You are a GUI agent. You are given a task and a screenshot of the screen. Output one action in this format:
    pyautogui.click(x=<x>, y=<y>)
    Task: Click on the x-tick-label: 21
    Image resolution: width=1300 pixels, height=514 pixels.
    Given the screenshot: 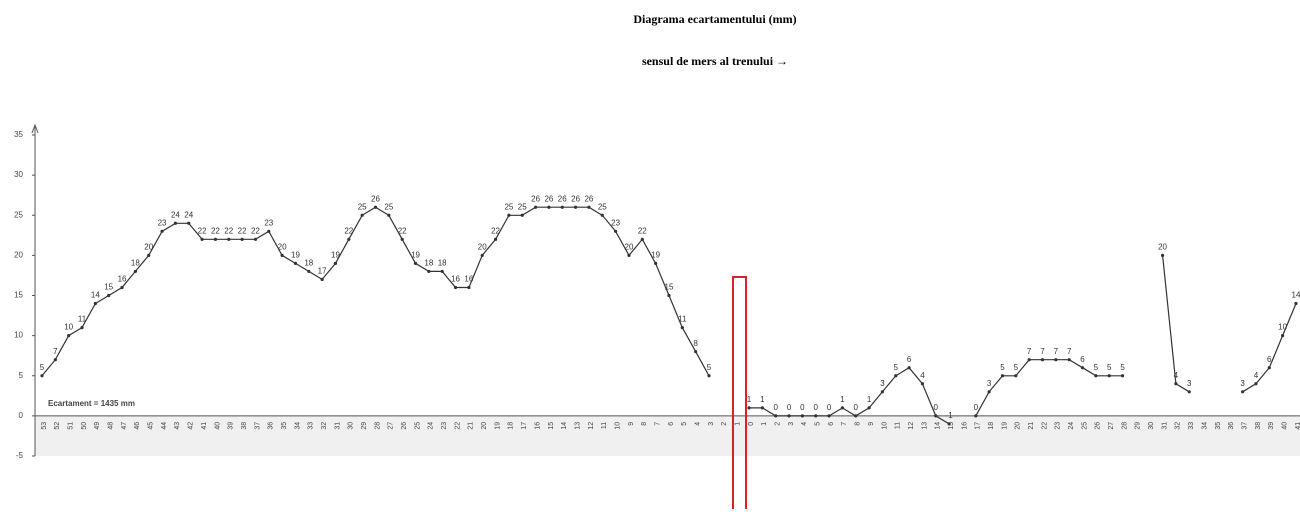 What is the action you would take?
    pyautogui.click(x=1031, y=426)
    